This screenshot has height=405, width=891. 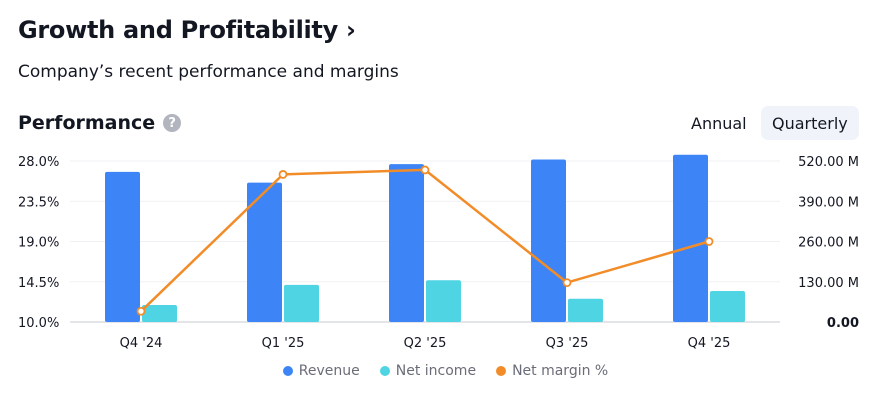 What do you see at coordinates (709, 343) in the screenshot?
I see `x-axis-tick-label: Q4 '25` at bounding box center [709, 343].